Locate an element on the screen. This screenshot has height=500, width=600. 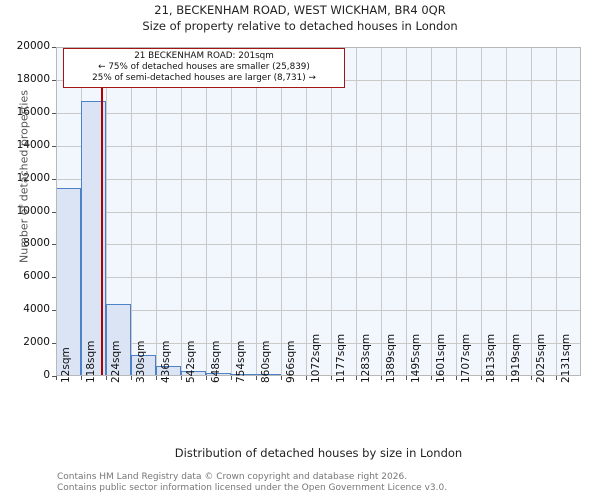
x-axis-tick-label: 1389sqm is located at coordinates (391, 358).